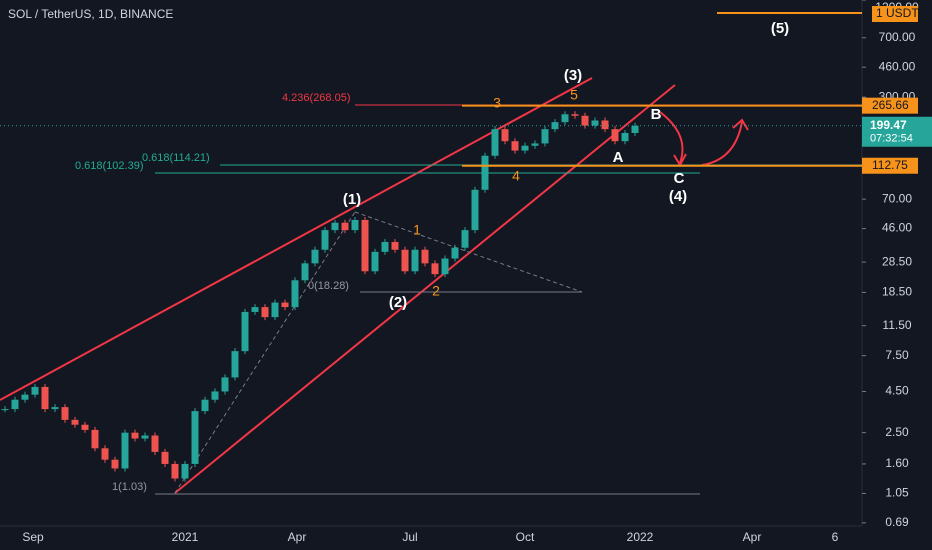 The image size is (932, 550). What do you see at coordinates (897, 228) in the screenshot?
I see `y-tick-label: 46.00` at bounding box center [897, 228].